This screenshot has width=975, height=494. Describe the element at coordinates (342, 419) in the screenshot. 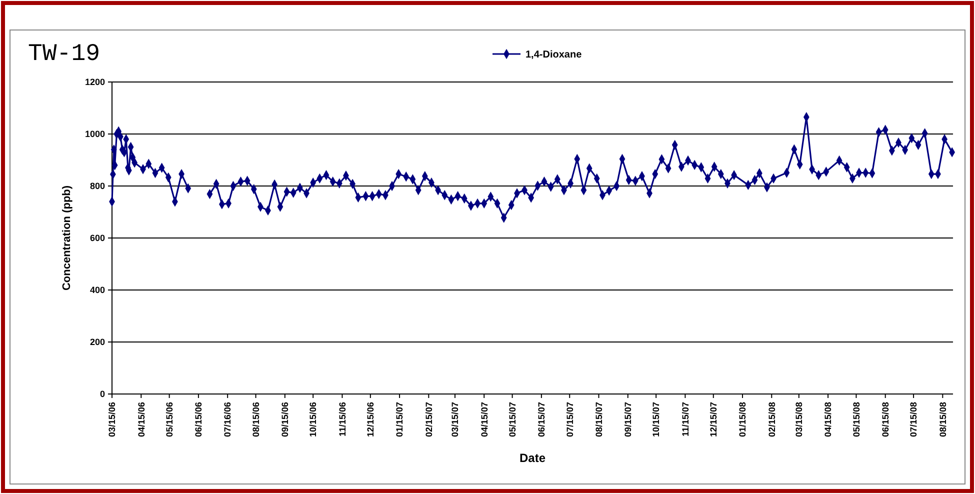

I see `x-tick-label: 11/15/06` at that location.